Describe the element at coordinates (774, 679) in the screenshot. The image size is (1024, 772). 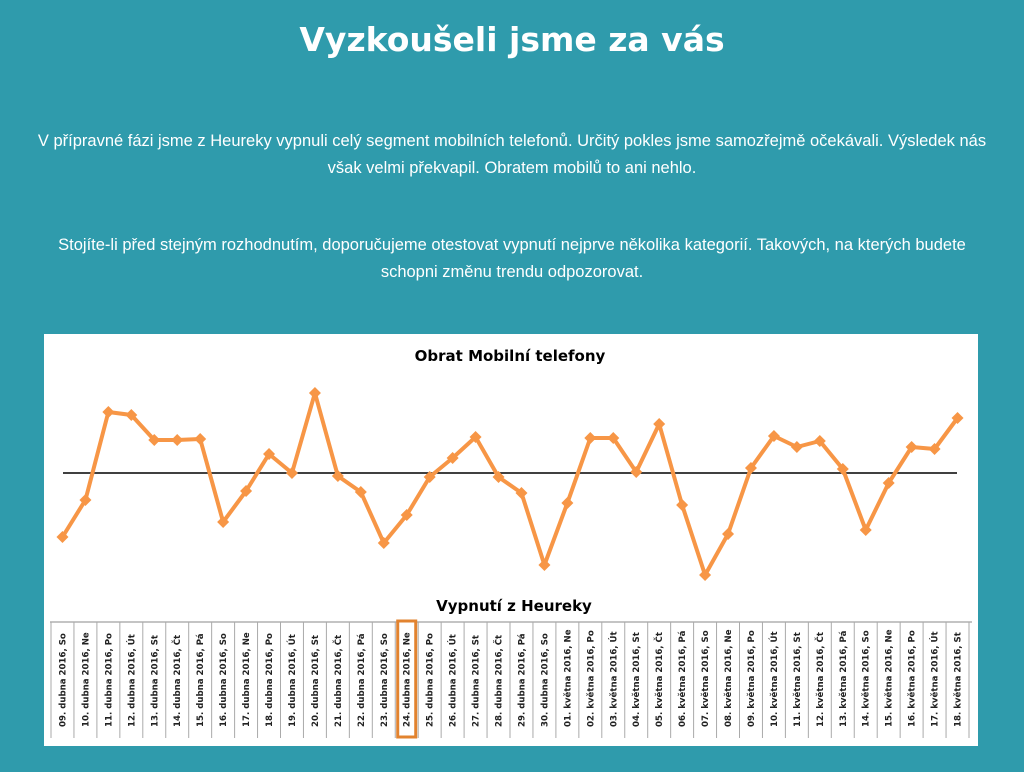
I see `x-tick-label: 10. května 2016, Út` at that location.